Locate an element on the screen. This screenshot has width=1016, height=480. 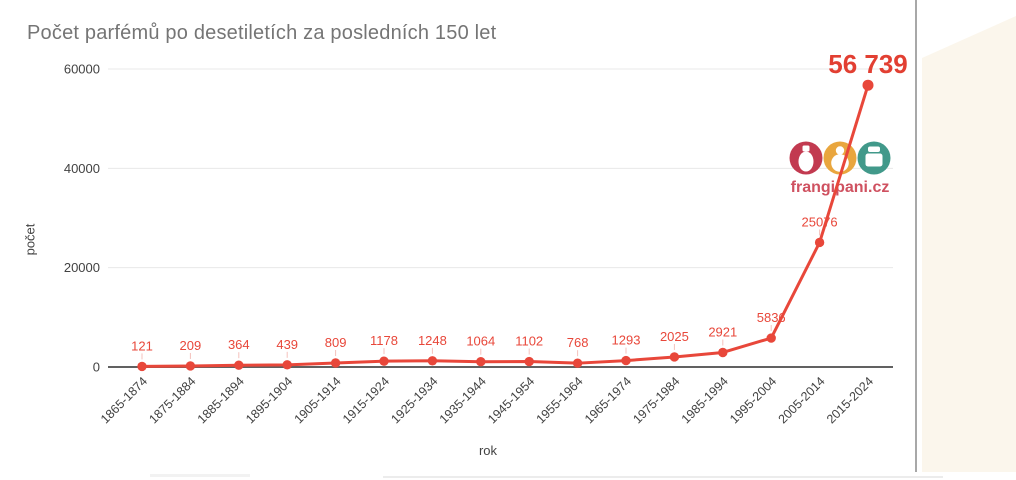
right-panel-divider is located at coordinates (916, 236).